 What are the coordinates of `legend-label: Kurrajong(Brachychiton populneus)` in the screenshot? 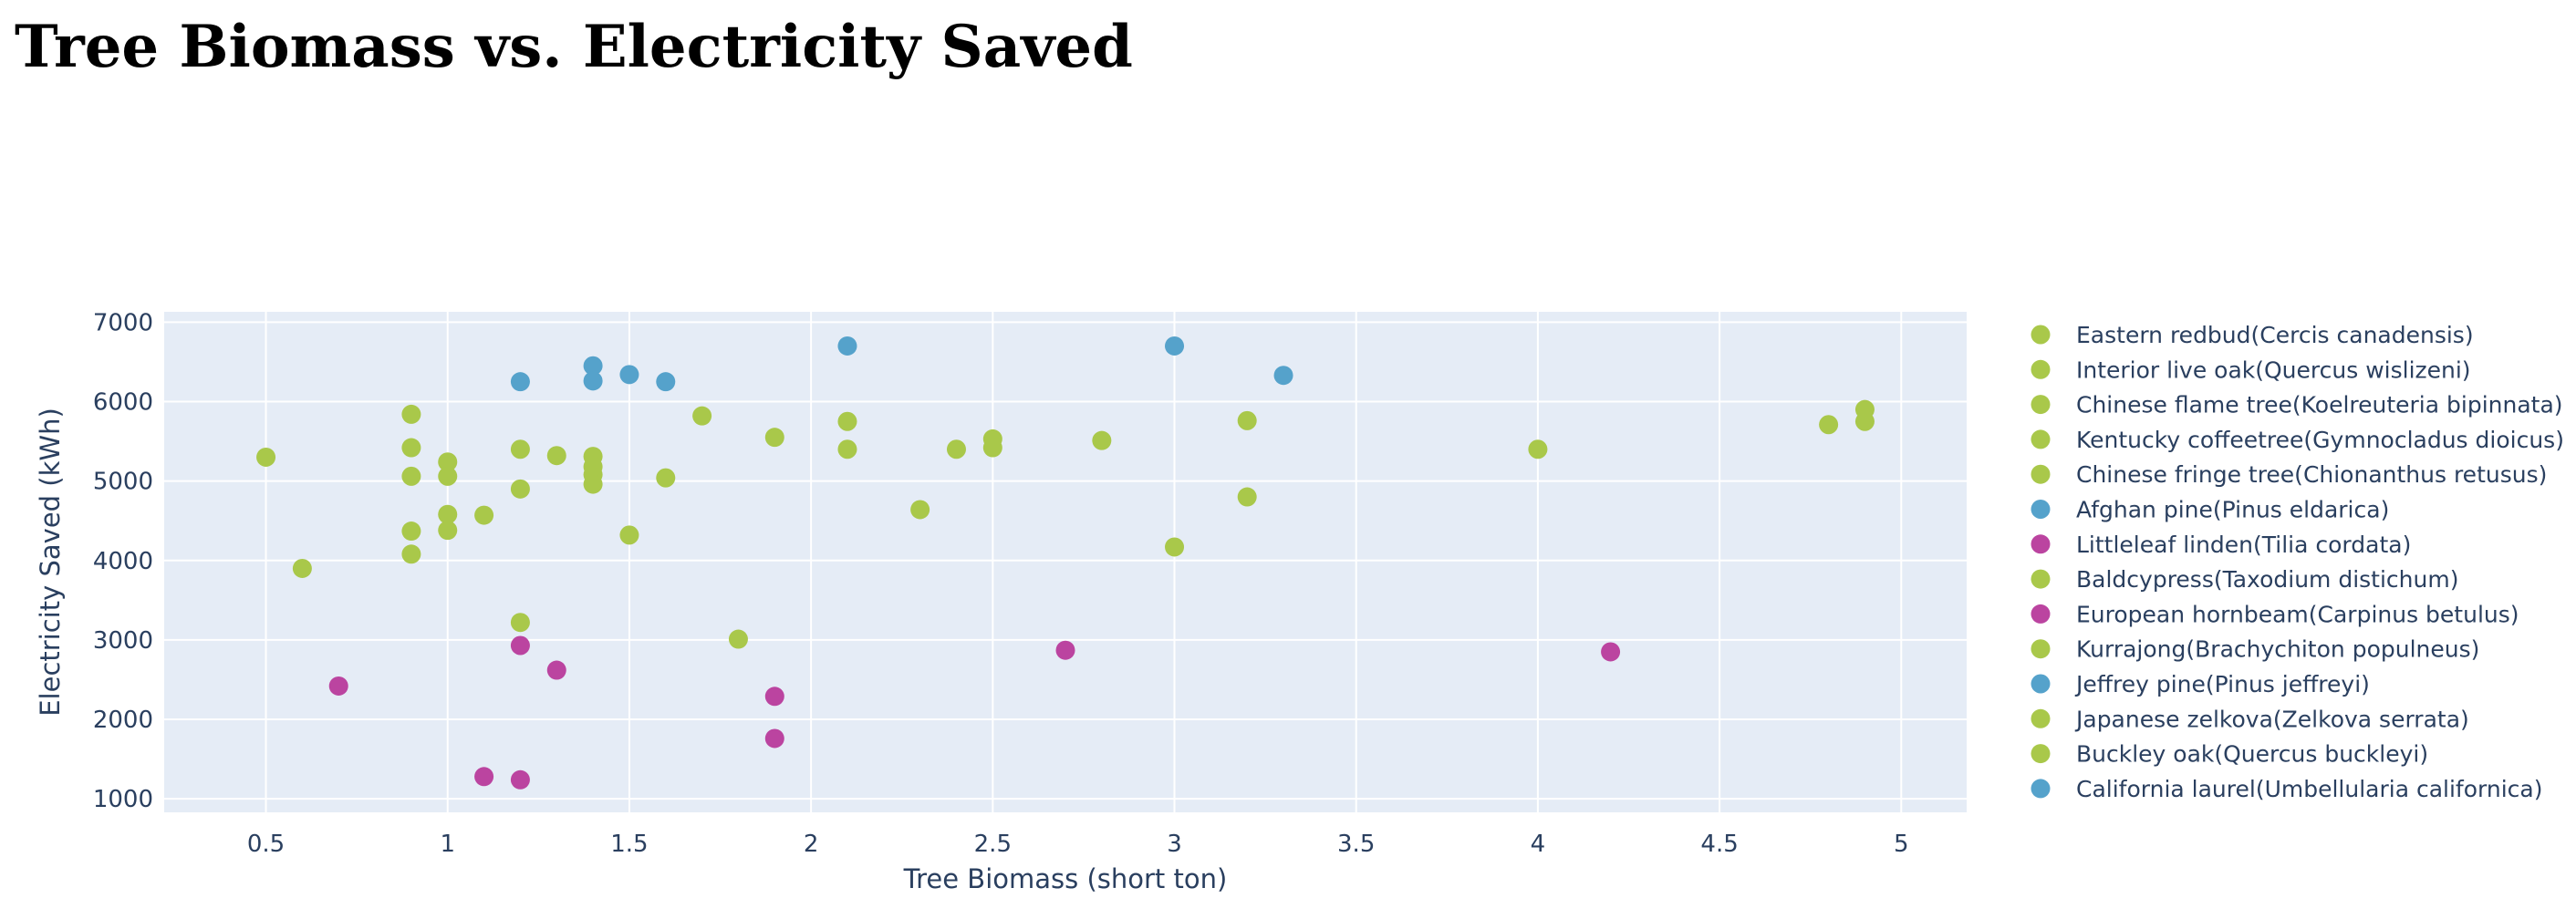 It's located at (2277, 649).